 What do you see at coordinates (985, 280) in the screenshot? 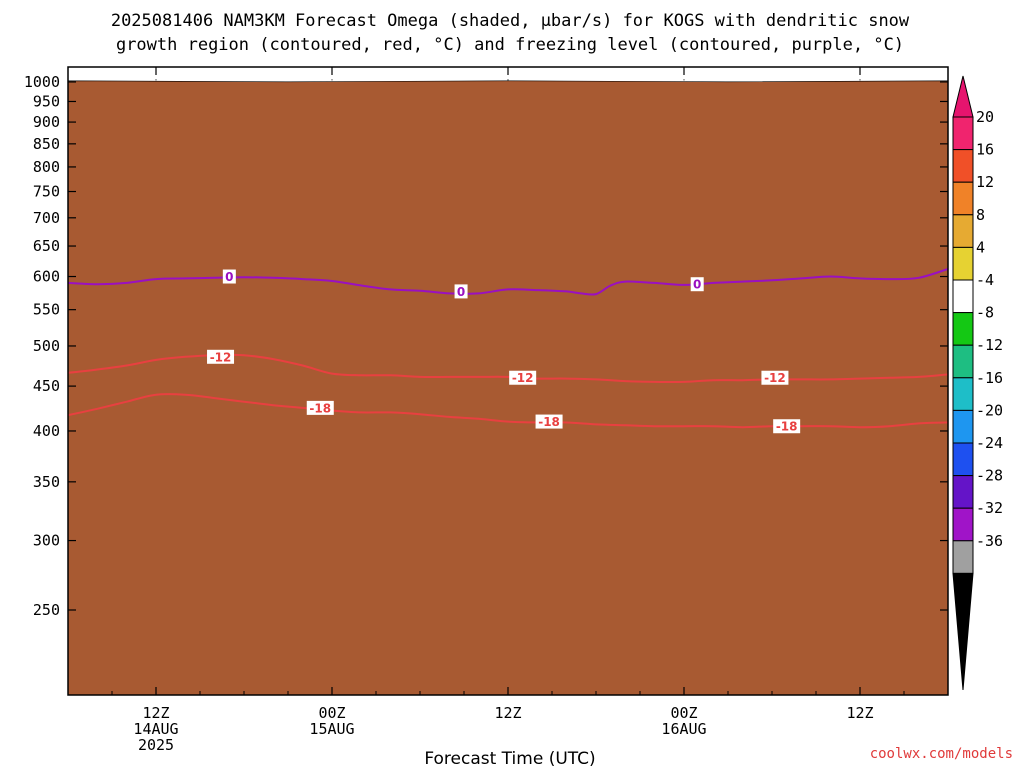
I see `colorbar-label--4: -4` at bounding box center [985, 280].